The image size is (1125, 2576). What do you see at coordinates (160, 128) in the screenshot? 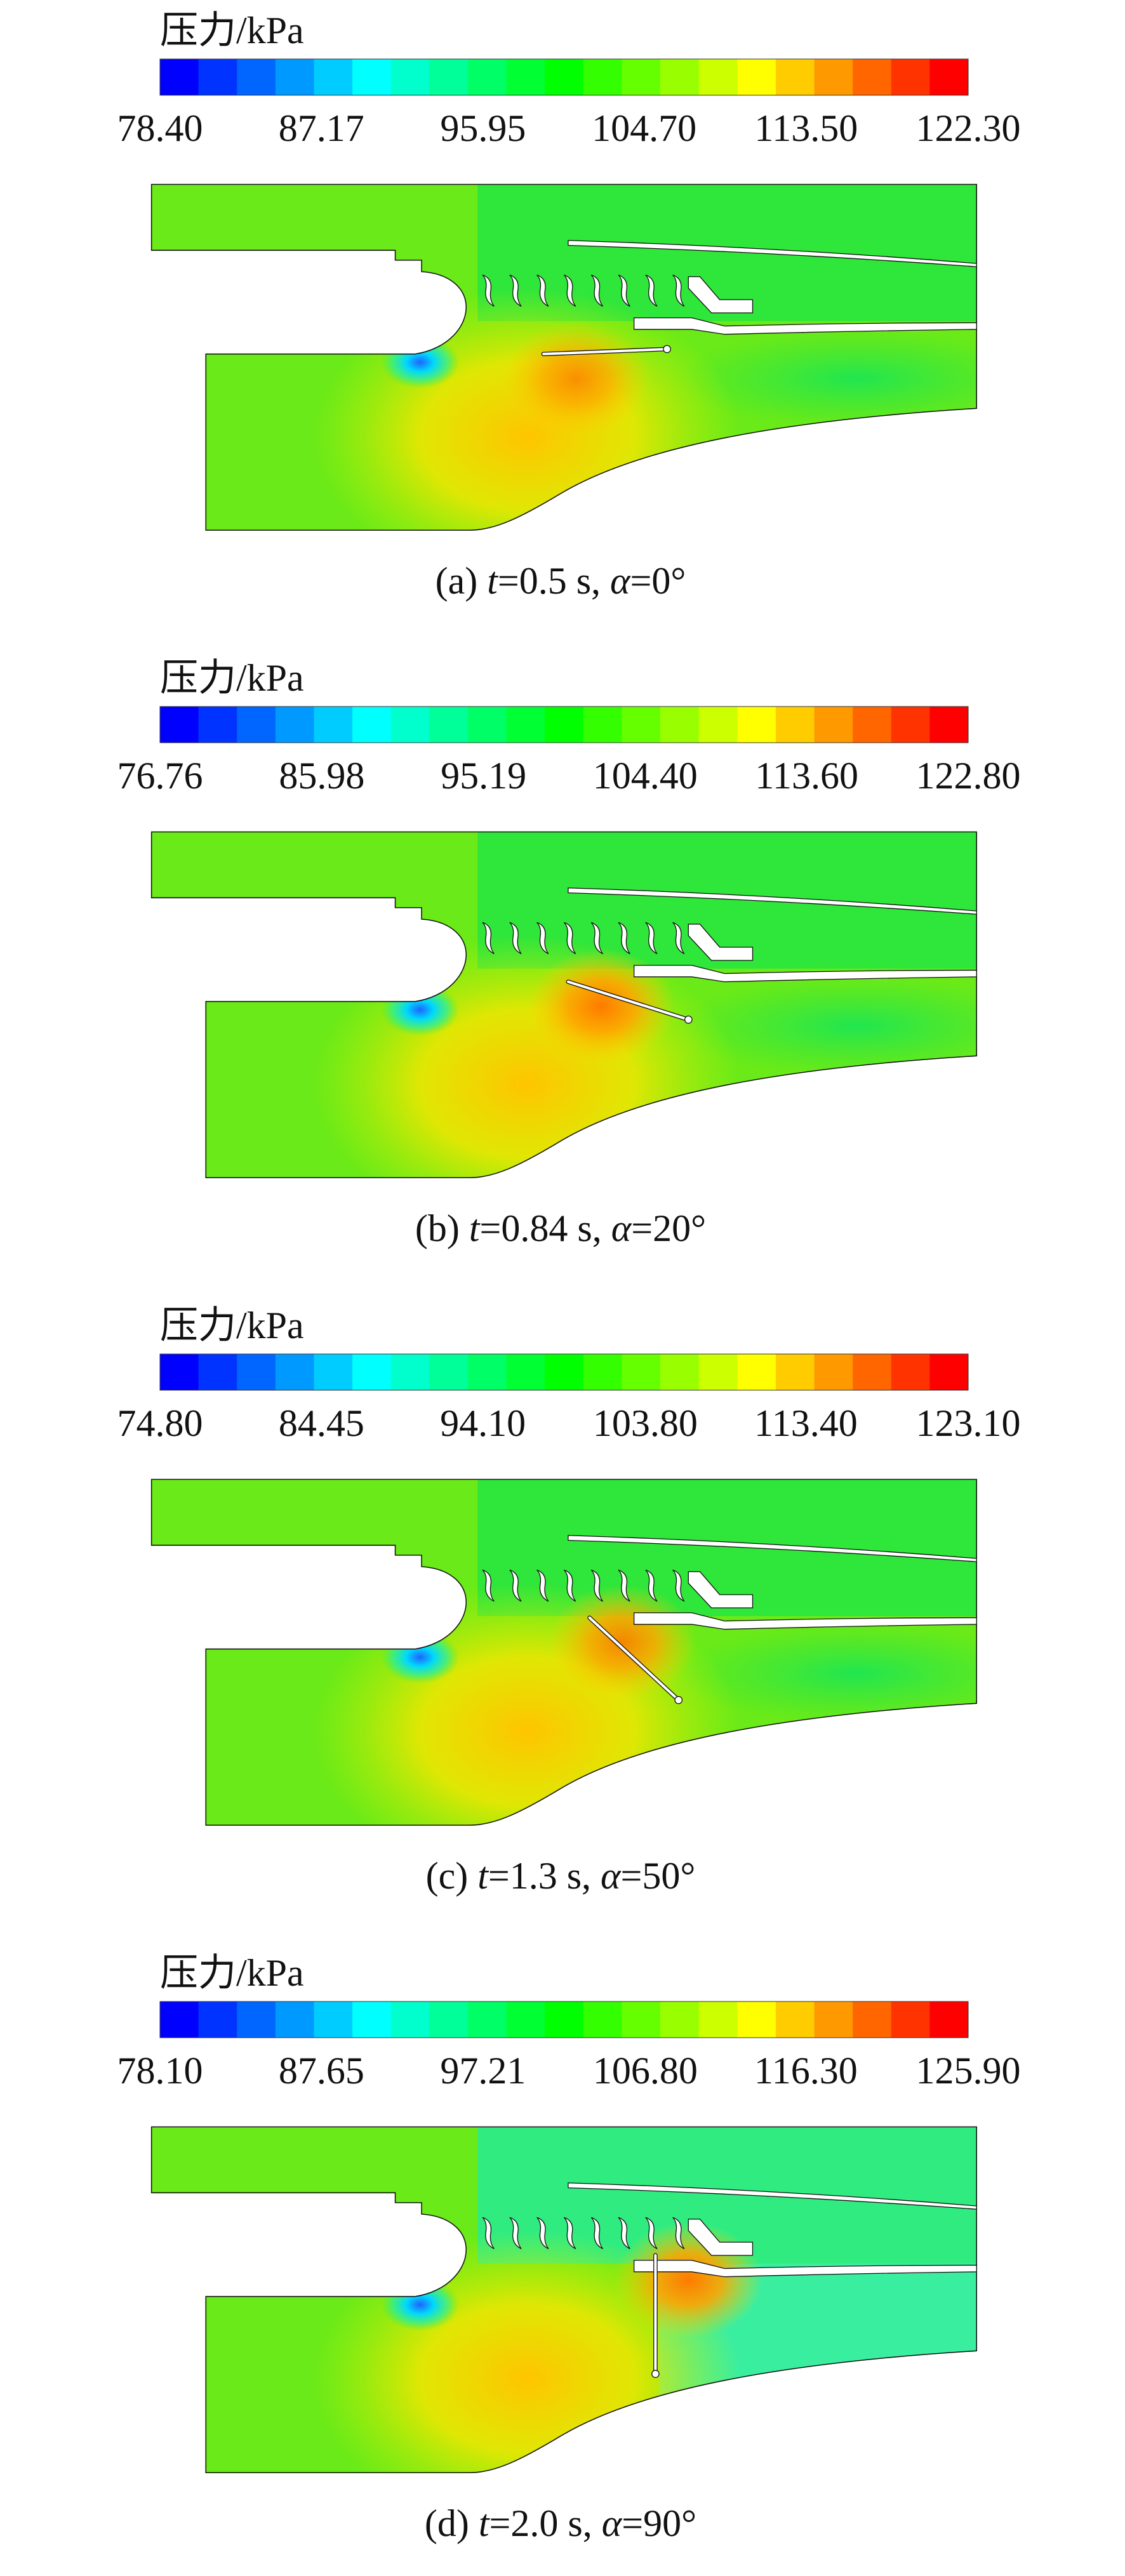
I see `colorbar-tick-label: 78.40` at bounding box center [160, 128].